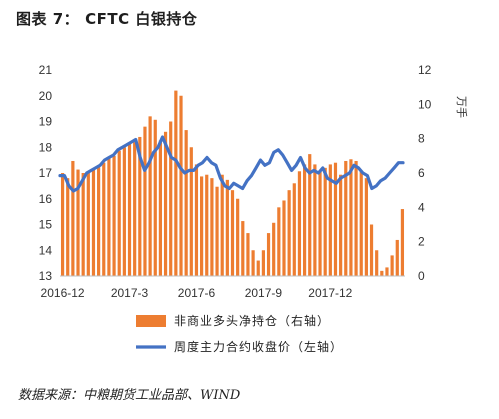  I want to click on right-axis-tick: 2, so click(421, 242).